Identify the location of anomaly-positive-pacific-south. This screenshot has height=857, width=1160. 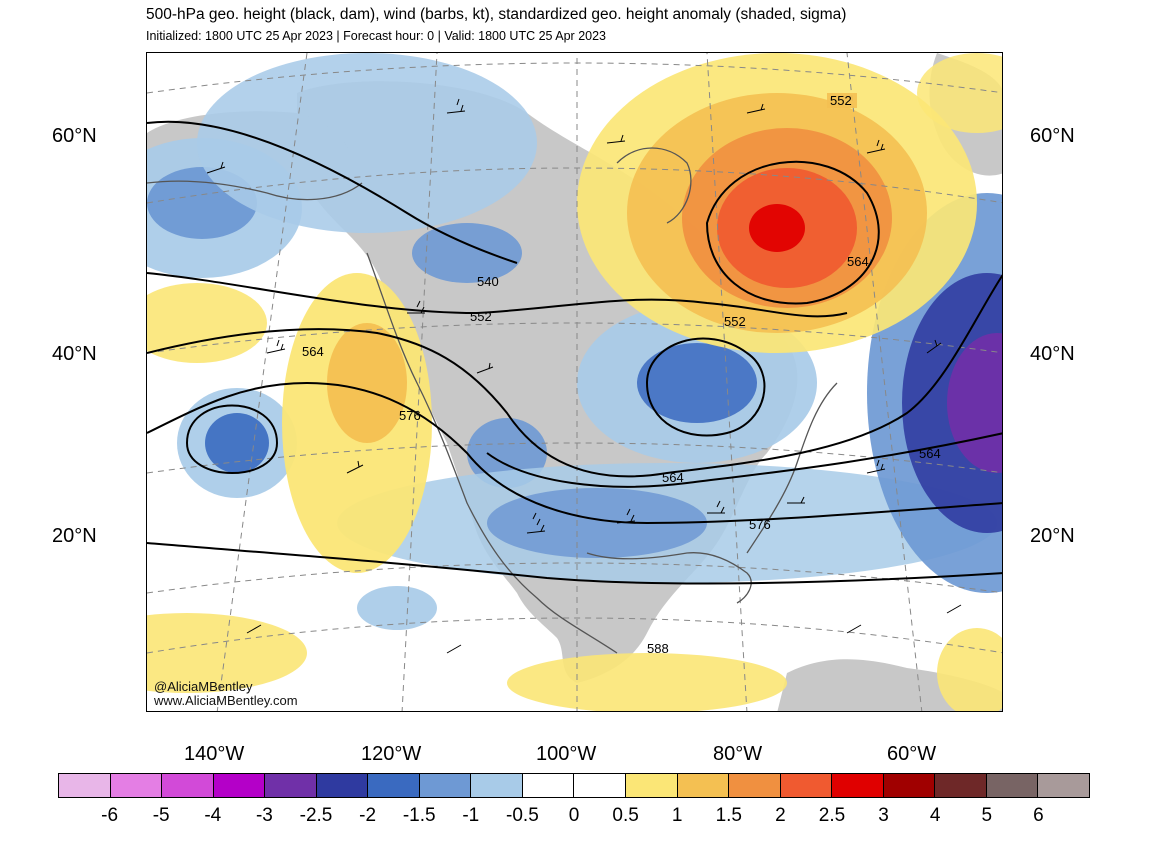
(227, 653).